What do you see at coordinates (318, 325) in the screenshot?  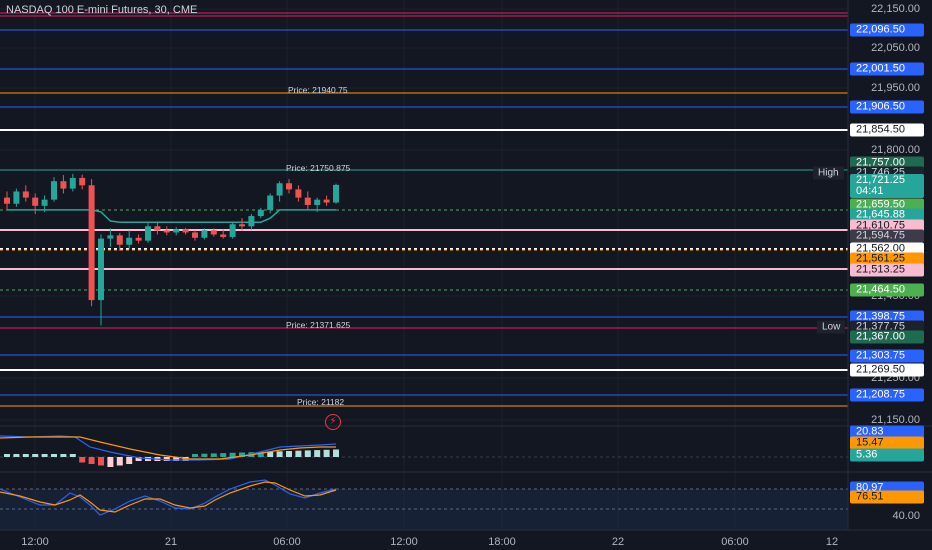 I see `price-line-label: Price: 21371.625` at bounding box center [318, 325].